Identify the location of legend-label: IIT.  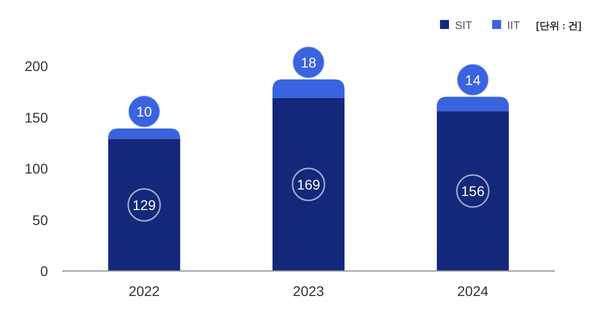
(513, 26).